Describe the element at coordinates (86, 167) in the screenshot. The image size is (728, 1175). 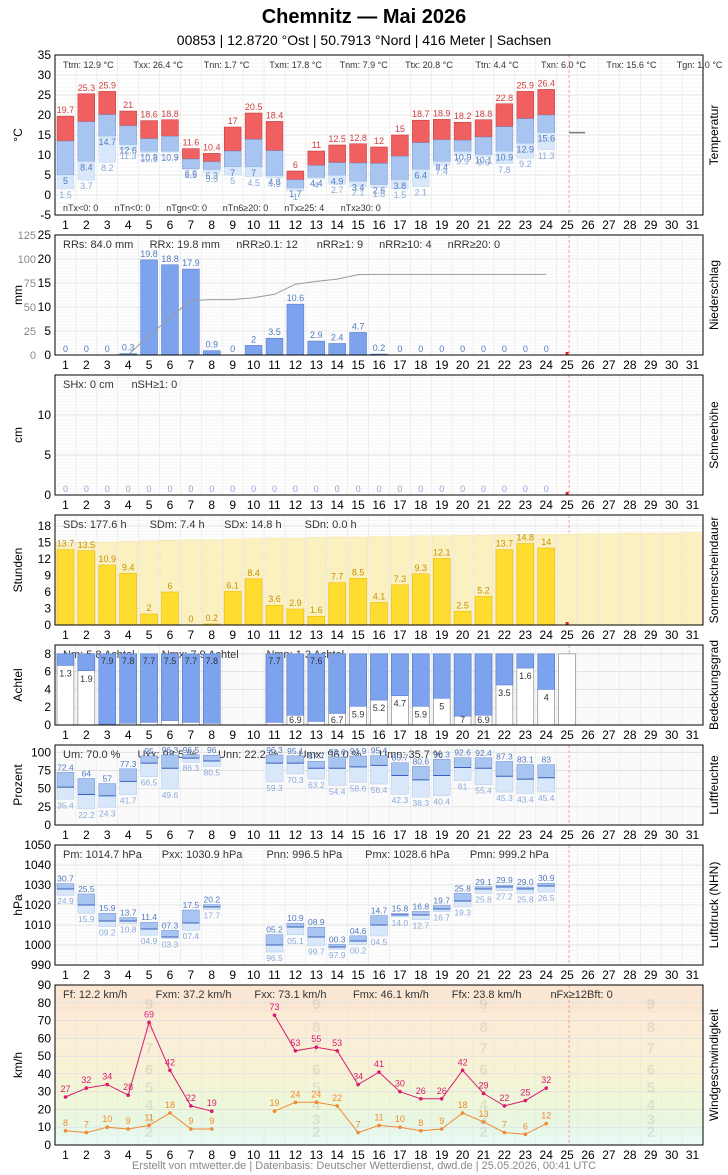
I see `tmin-data-label: 8.4` at that location.